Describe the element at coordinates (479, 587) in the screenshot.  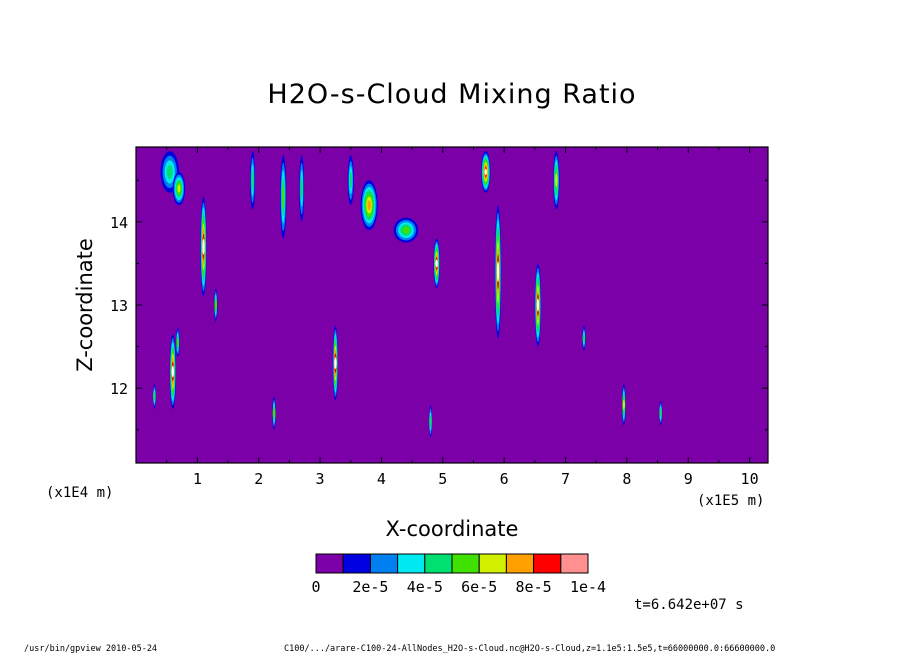
I see `colorbar-tick-label: 6e-5` at that location.